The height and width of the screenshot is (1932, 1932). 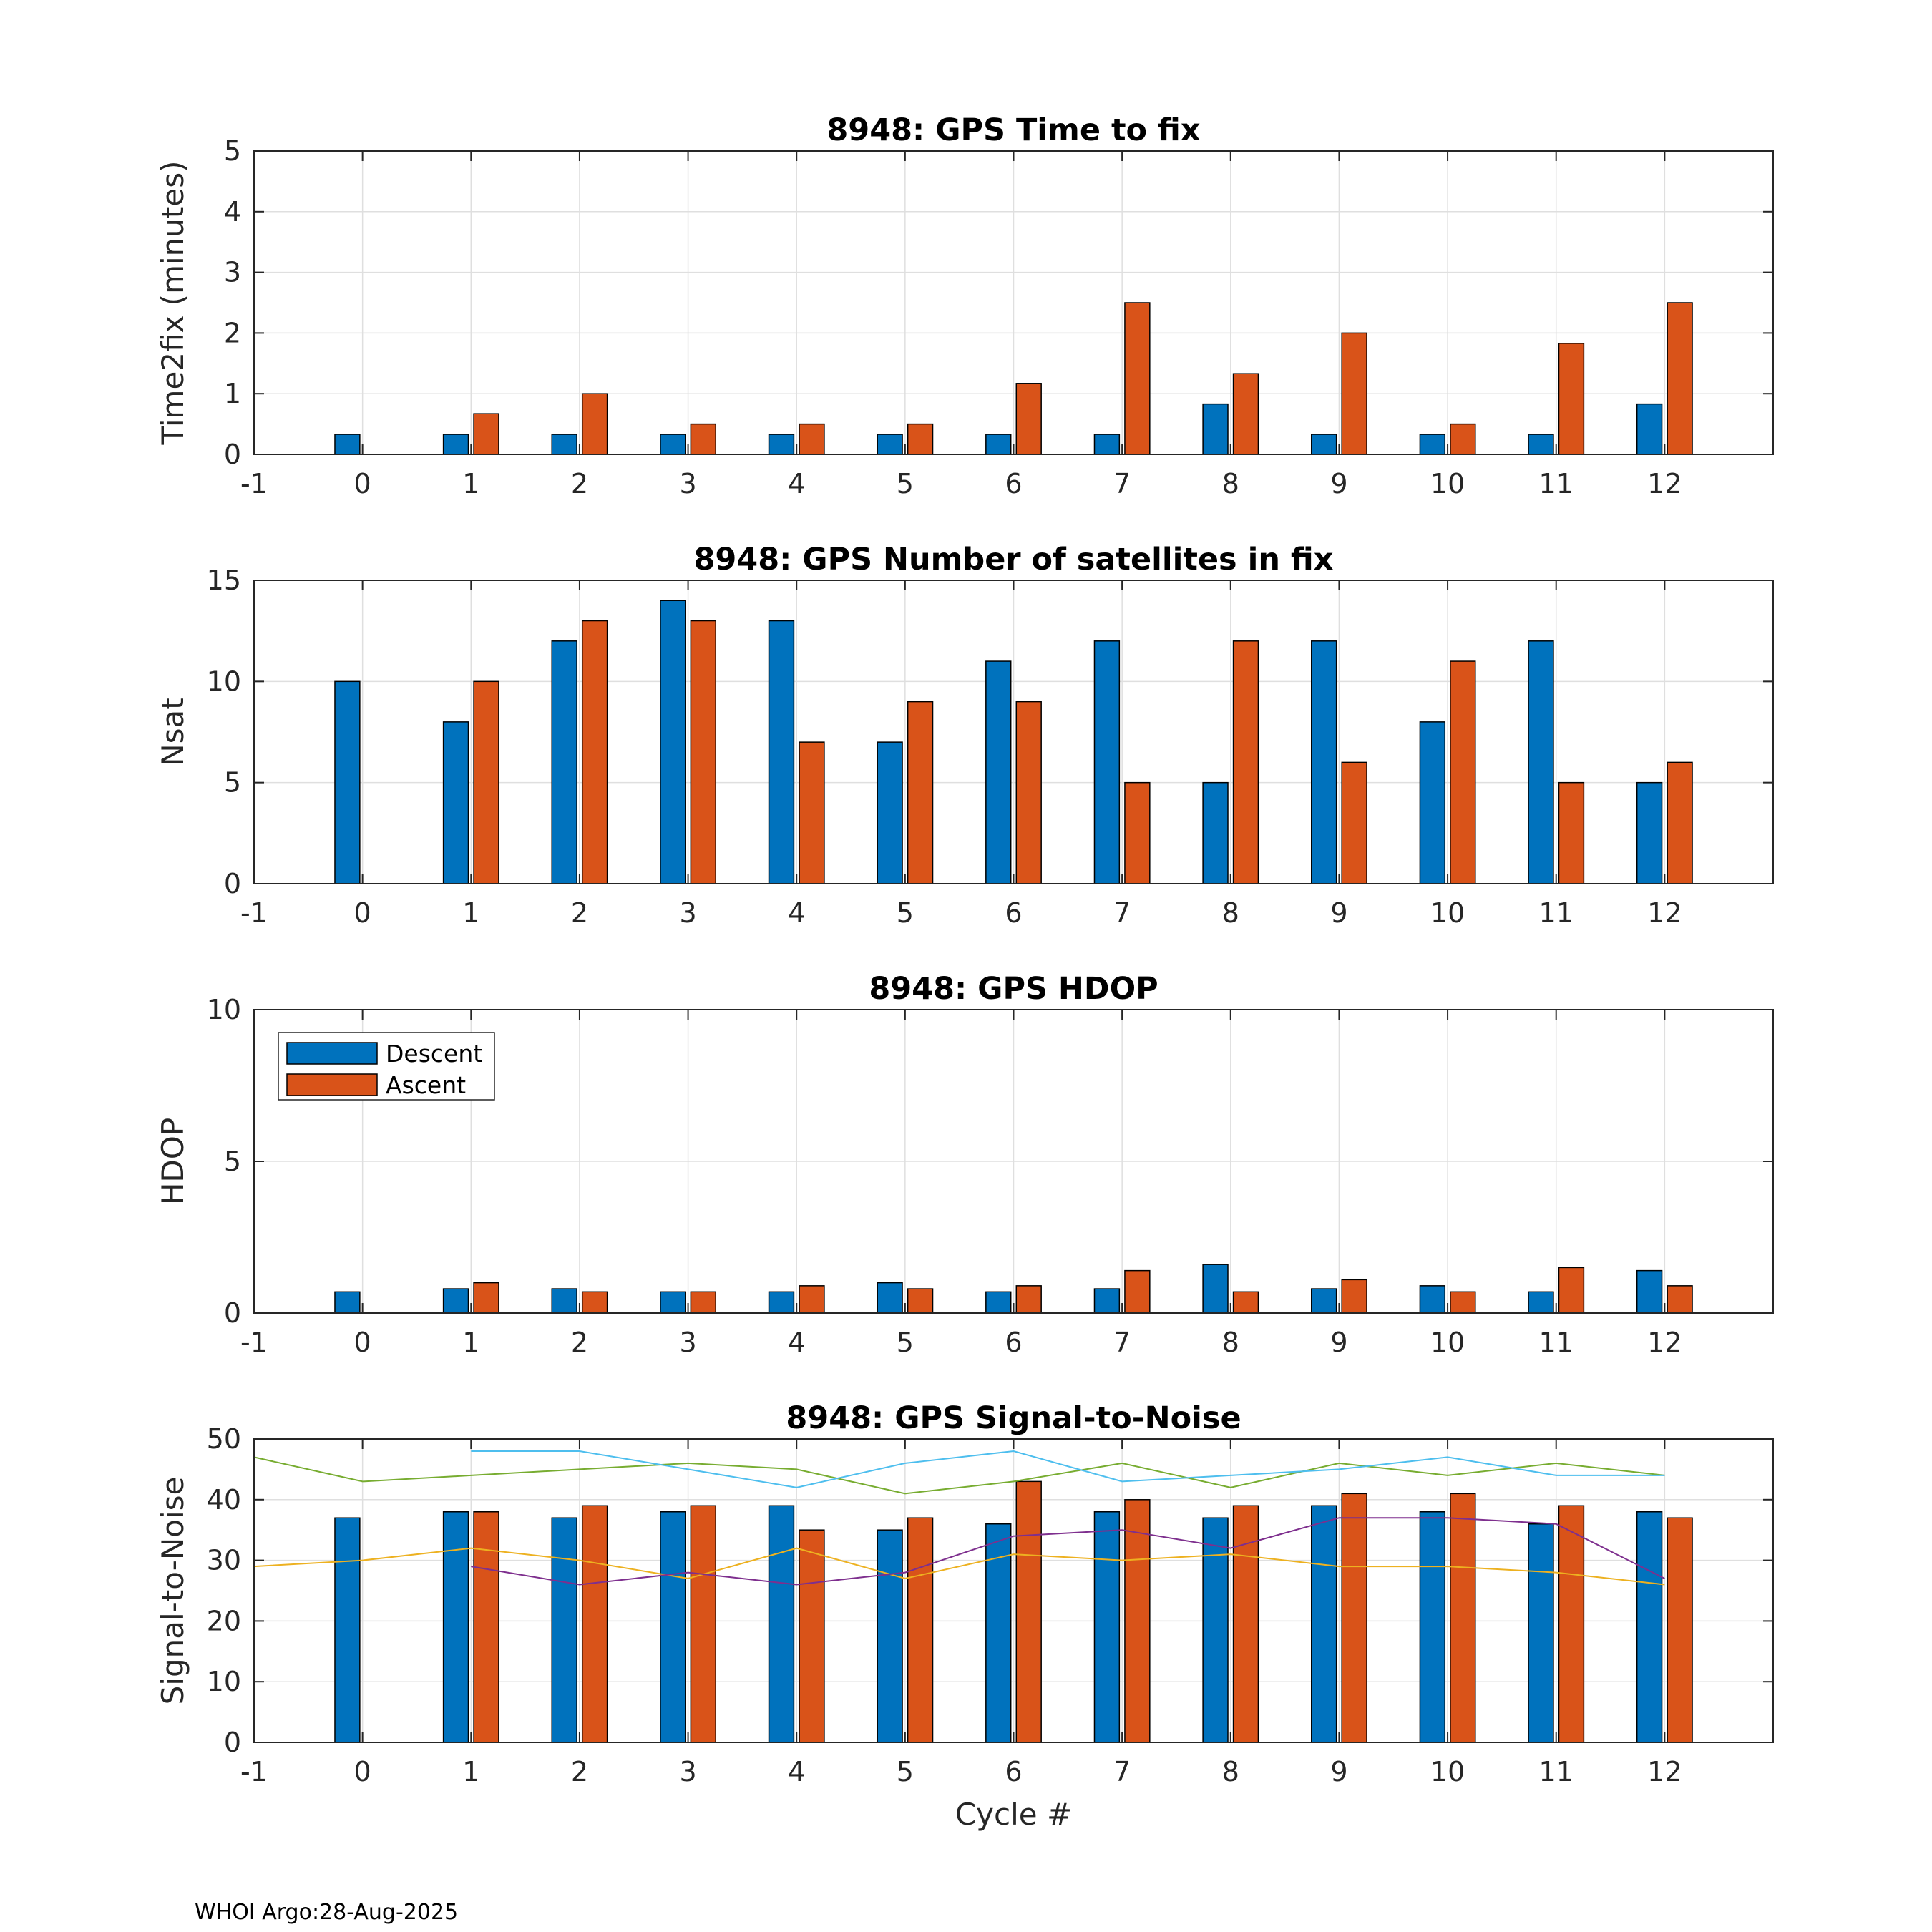 What do you see at coordinates (332, 1084) in the screenshot?
I see `legend-swatch-ascent` at bounding box center [332, 1084].